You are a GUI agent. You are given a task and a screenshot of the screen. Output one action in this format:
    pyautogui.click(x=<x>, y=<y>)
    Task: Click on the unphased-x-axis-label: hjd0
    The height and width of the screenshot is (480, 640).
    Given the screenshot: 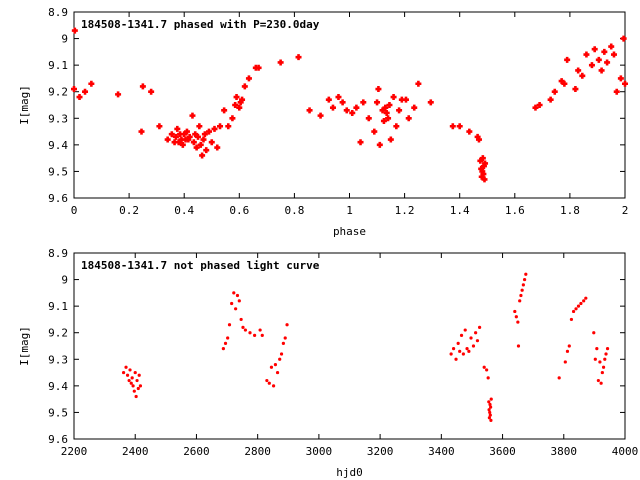 What is the action you would take?
    pyautogui.click(x=349, y=472)
    